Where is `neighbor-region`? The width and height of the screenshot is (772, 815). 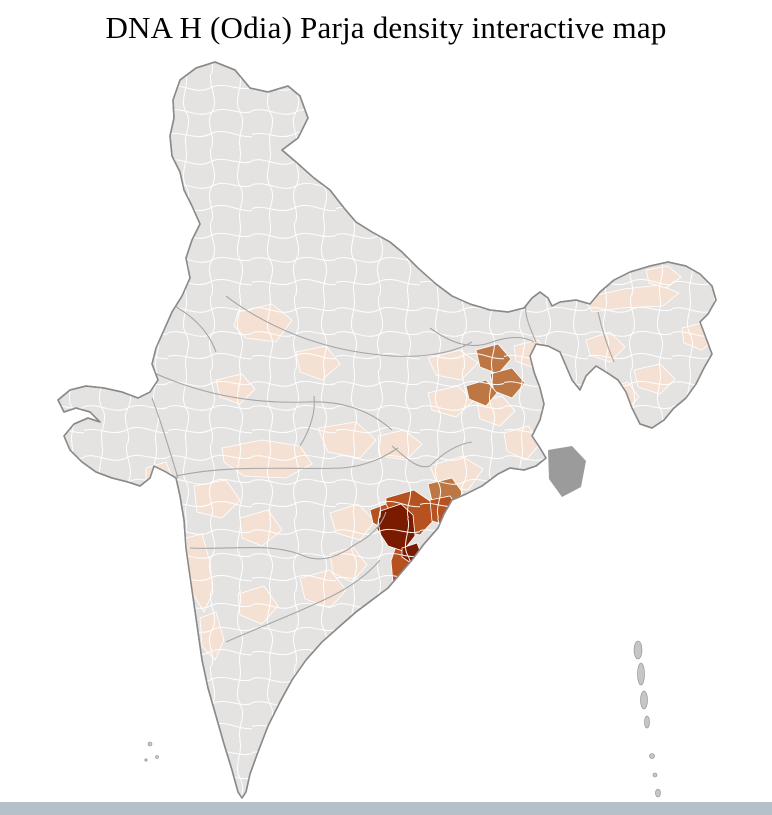
neighbor-region is located at coordinates (567, 471).